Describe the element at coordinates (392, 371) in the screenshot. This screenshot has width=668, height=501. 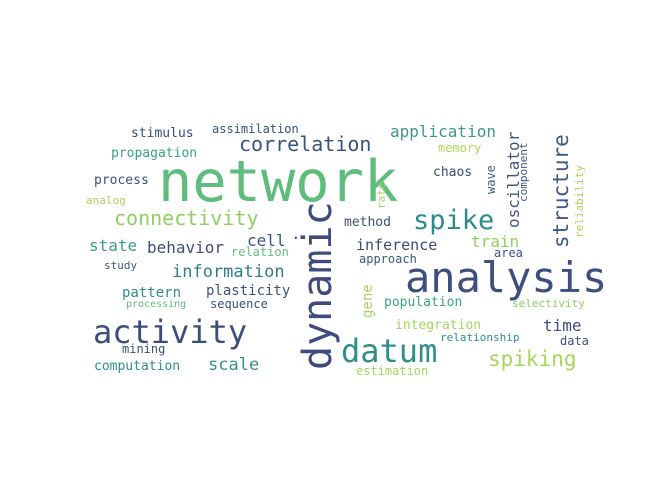
I see `word-estimation: estimation` at that location.